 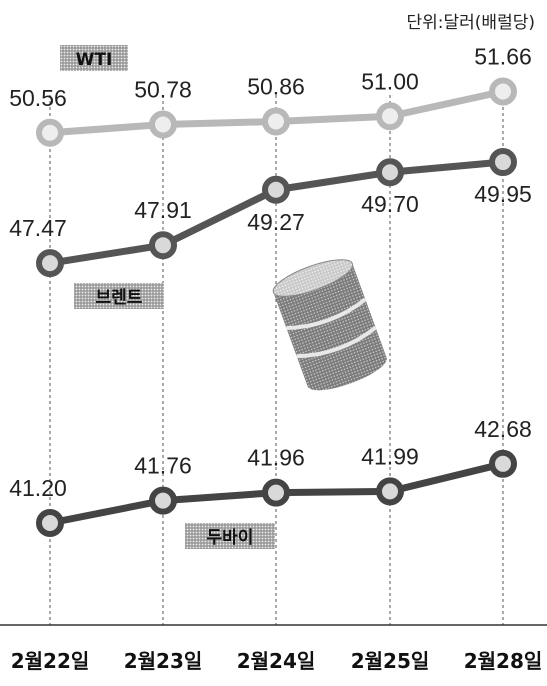 What do you see at coordinates (163, 210) in the screenshot?
I see `data-label-2-2: 47.91` at bounding box center [163, 210].